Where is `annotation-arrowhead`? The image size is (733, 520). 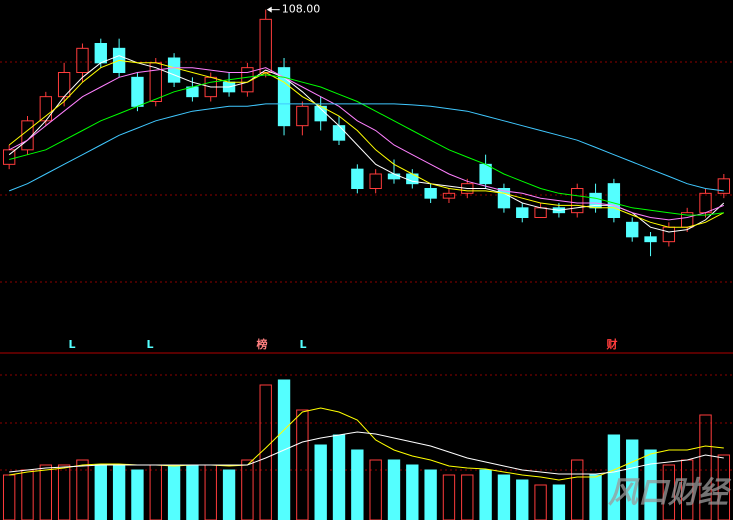 annotation-arrowhead is located at coordinates (269, 9).